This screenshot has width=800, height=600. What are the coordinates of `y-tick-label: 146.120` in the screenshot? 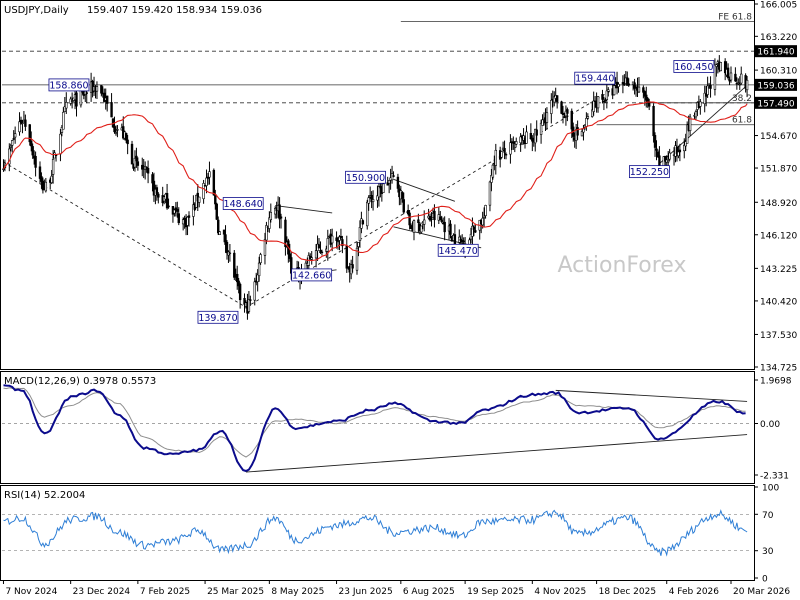 It's located at (778, 236).